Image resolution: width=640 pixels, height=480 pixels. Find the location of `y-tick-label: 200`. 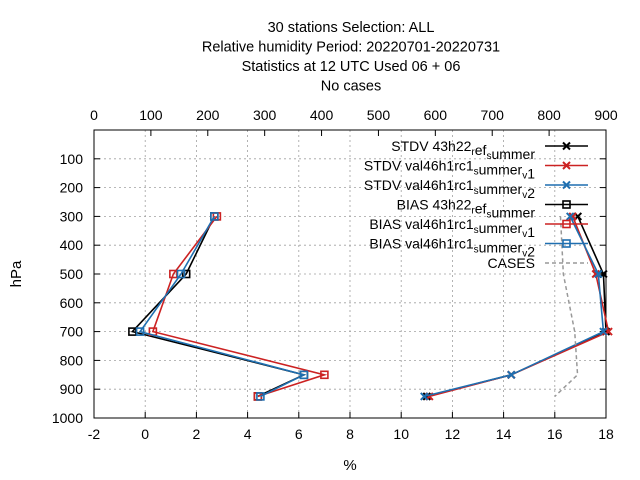

y-tick-label: 200 is located at coordinates (72, 188).